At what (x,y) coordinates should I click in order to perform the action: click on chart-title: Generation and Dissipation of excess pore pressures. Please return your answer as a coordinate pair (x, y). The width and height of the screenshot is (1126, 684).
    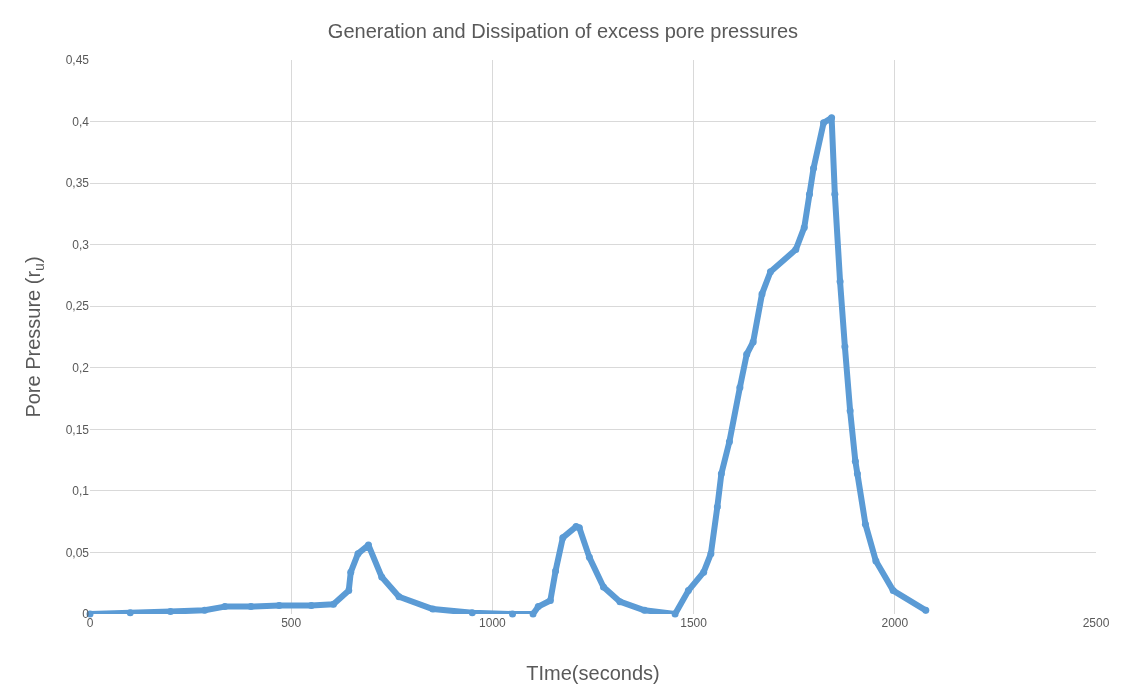
    Looking at the image, I should click on (563, 30).